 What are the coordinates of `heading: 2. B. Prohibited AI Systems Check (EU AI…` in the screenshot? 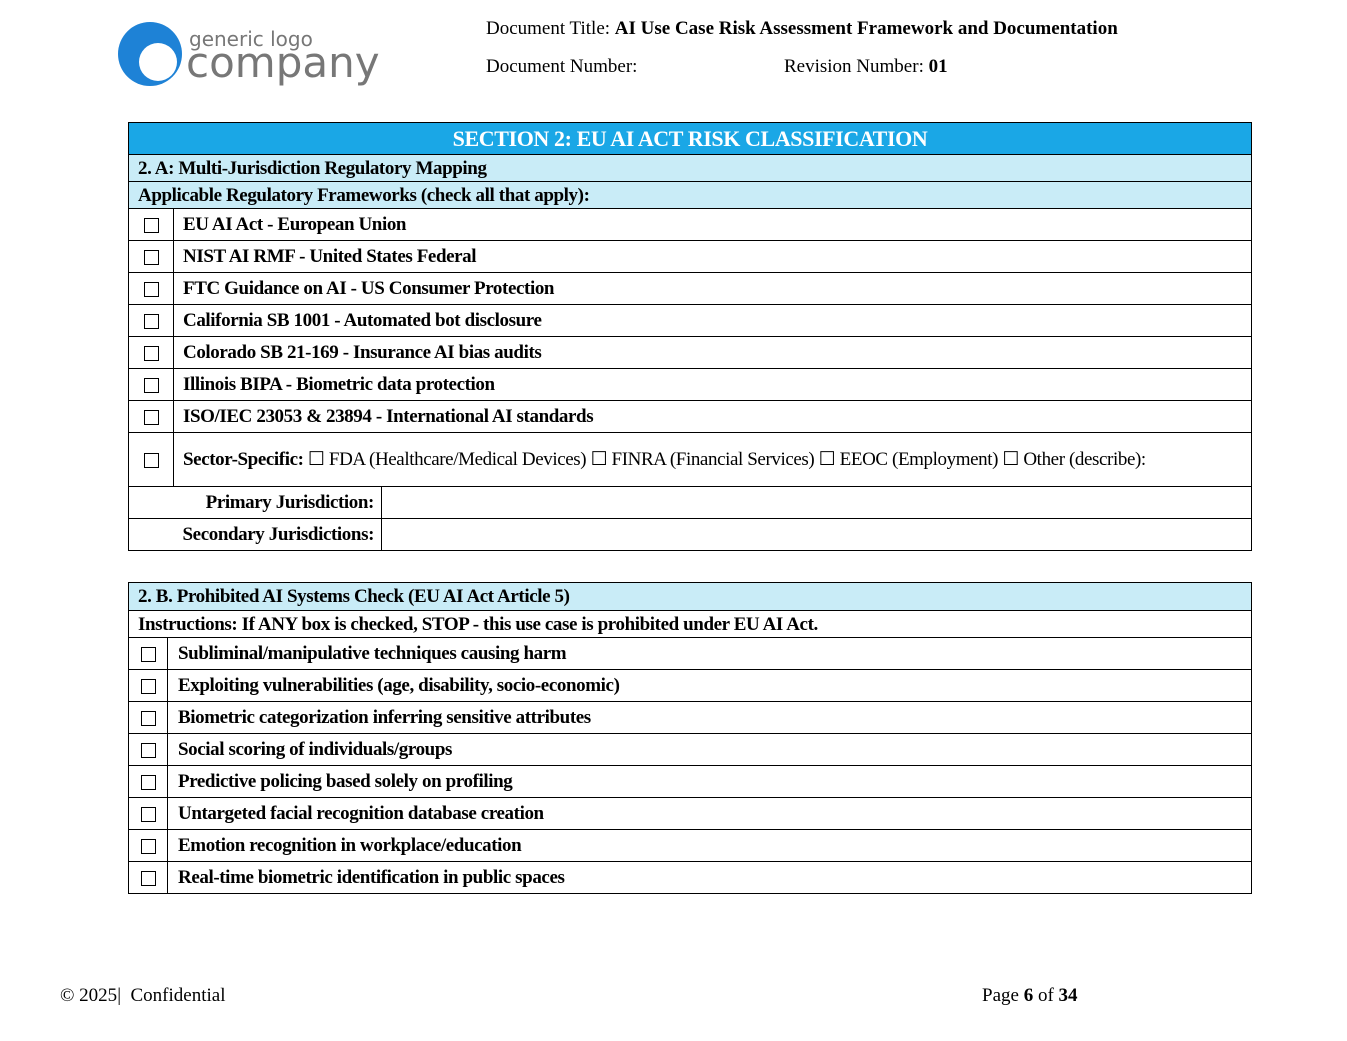 It's located at (690, 596).